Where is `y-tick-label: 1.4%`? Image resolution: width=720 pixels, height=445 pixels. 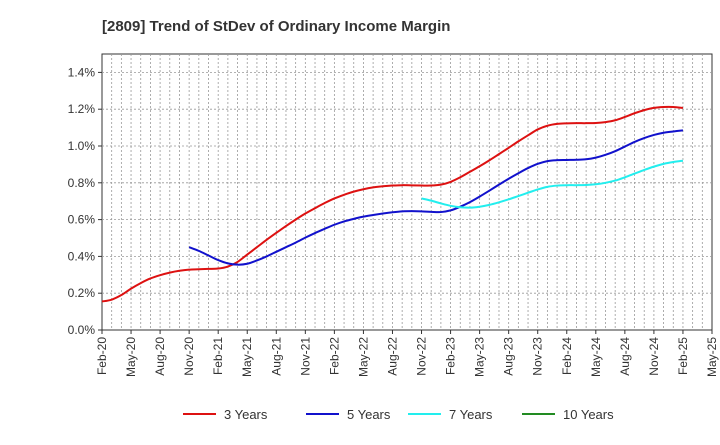 y-tick-label: 1.4% is located at coordinates (82, 72).